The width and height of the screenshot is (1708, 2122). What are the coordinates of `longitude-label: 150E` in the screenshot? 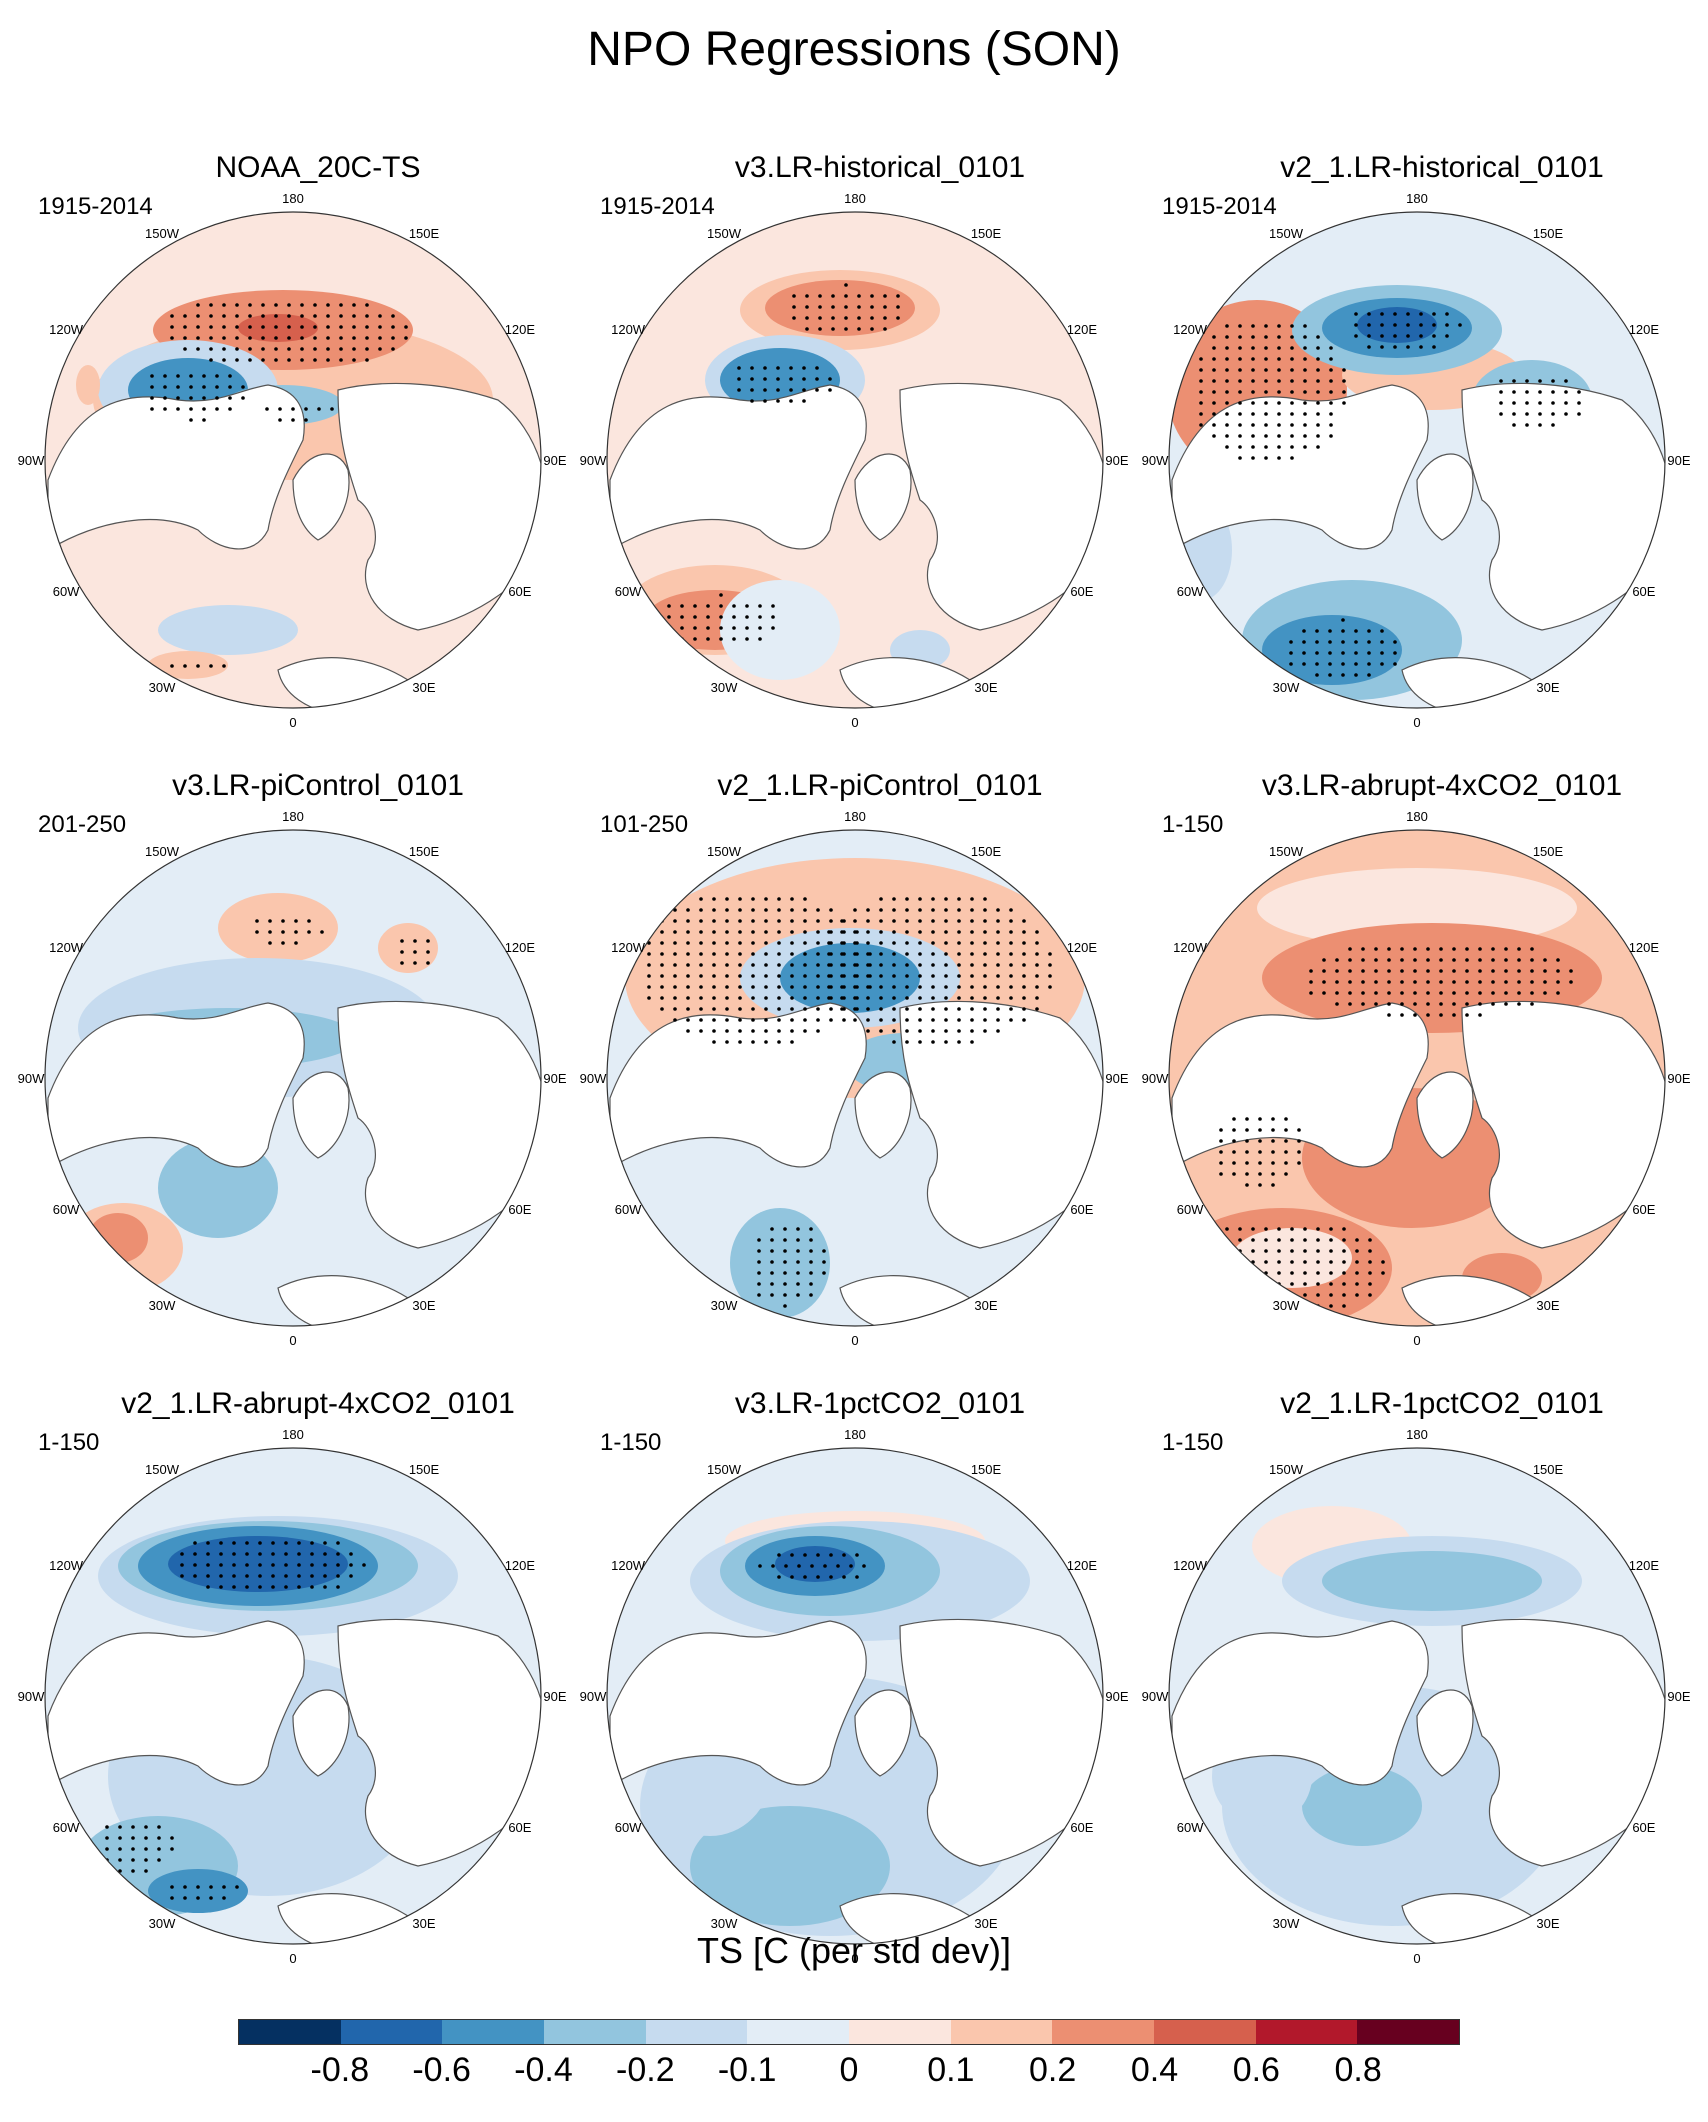 It's located at (1548, 851).